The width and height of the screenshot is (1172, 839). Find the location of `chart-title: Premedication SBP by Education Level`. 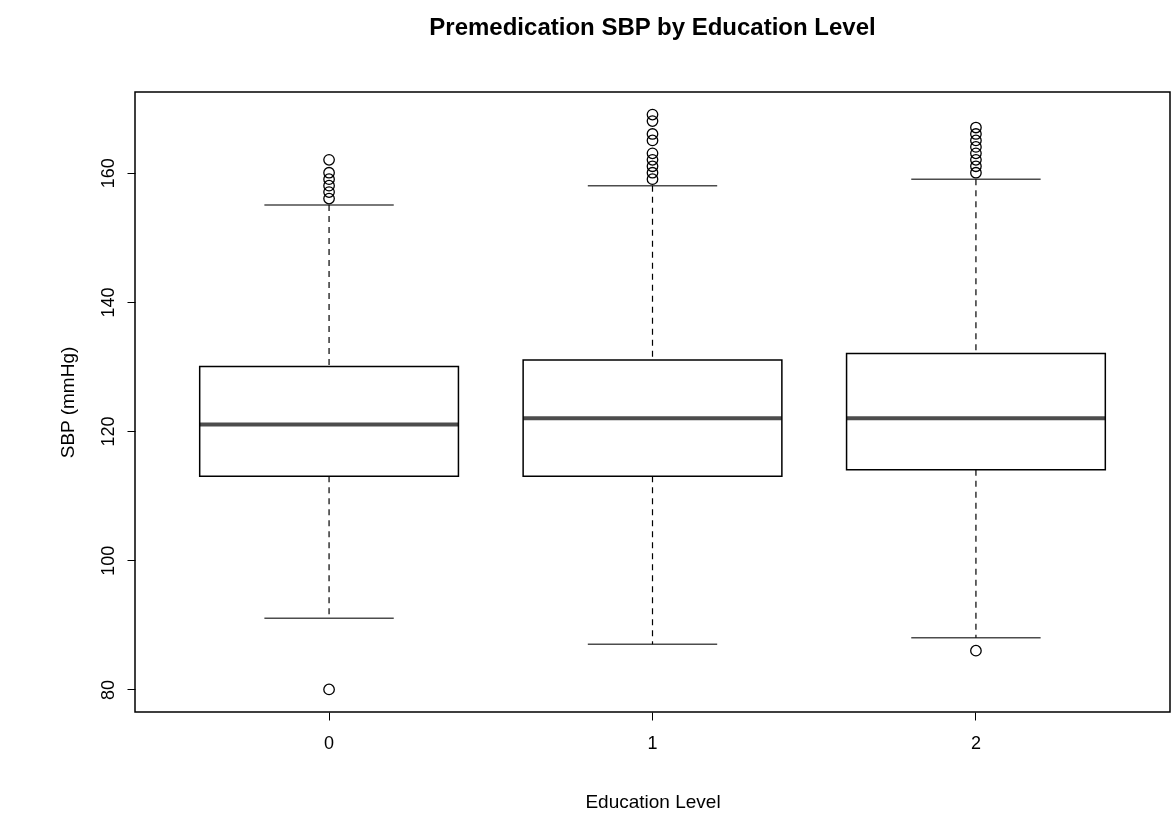

chart-title: Premedication SBP by Education Level is located at coordinates (652, 26).